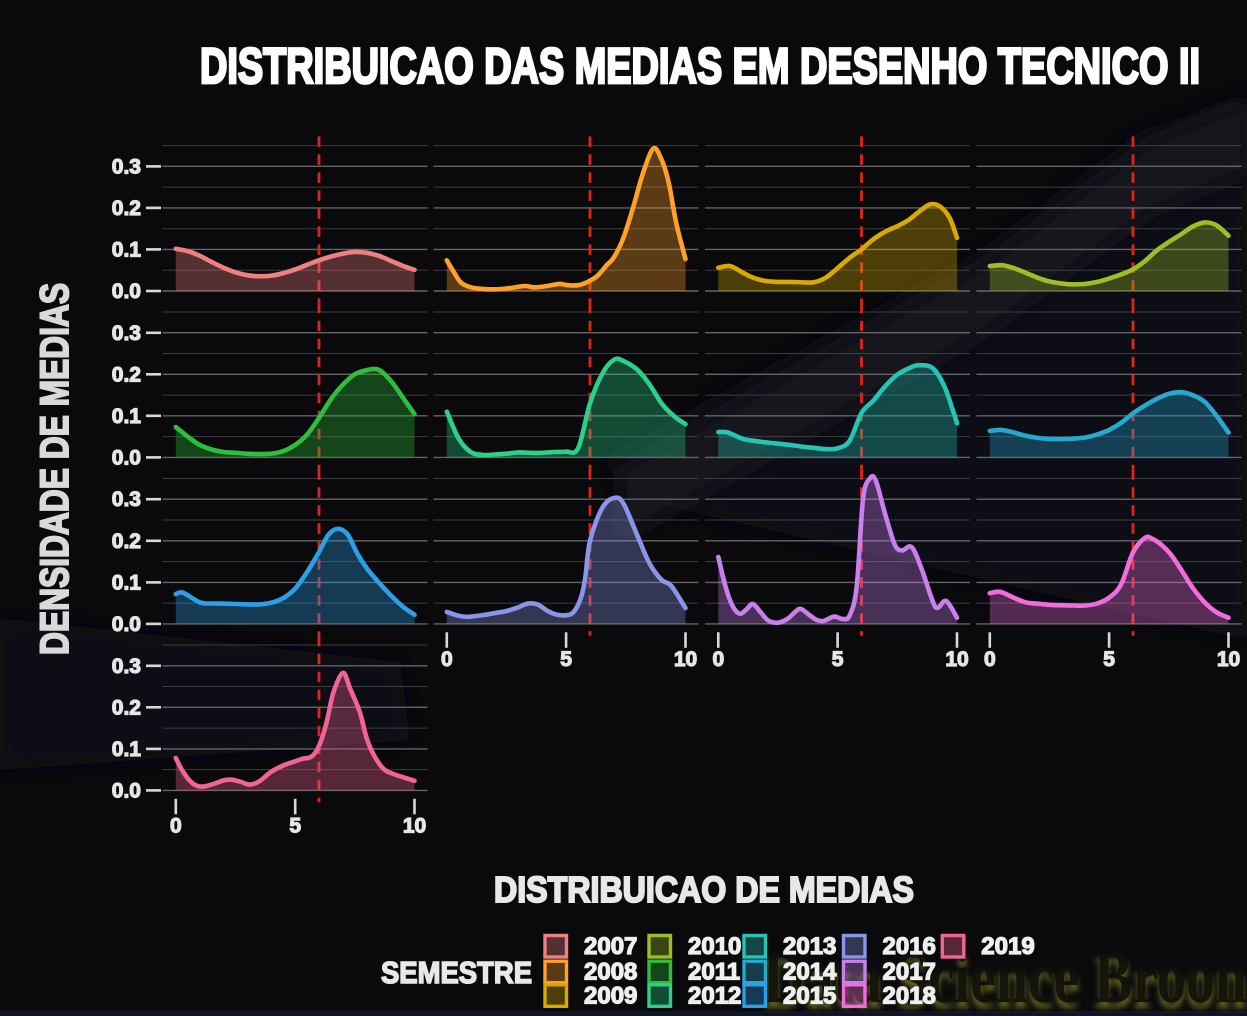  What do you see at coordinates (909, 995) in the screenshot?
I see `svg-text: 2018` at bounding box center [909, 995].